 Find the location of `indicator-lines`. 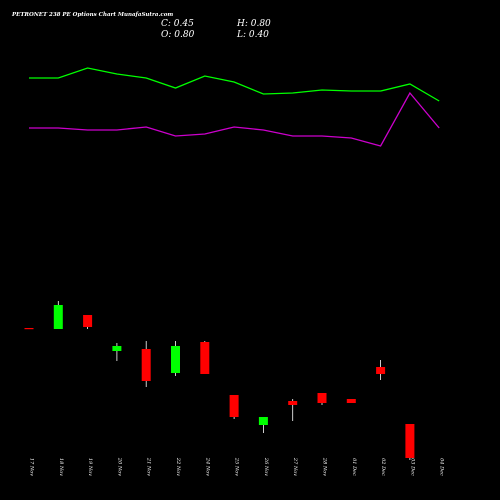

indicator-lines is located at coordinates (234, 107).